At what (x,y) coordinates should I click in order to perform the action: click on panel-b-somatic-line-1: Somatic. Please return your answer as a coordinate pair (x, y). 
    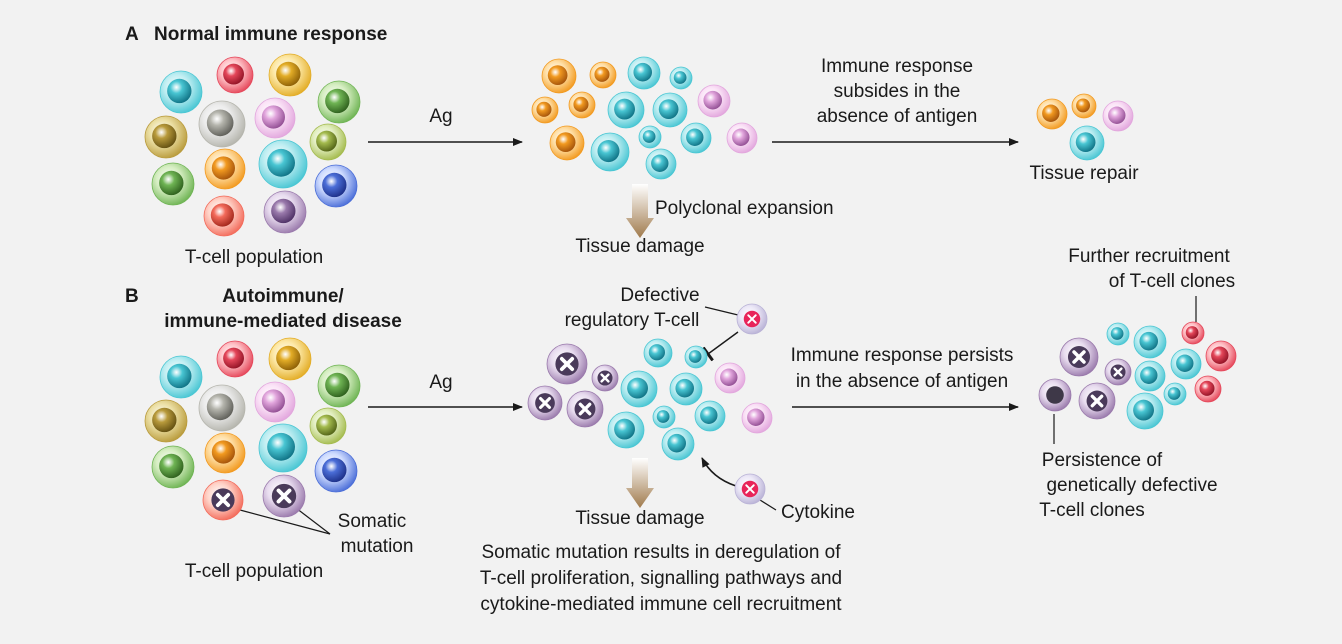
    Looking at the image, I should click on (372, 521).